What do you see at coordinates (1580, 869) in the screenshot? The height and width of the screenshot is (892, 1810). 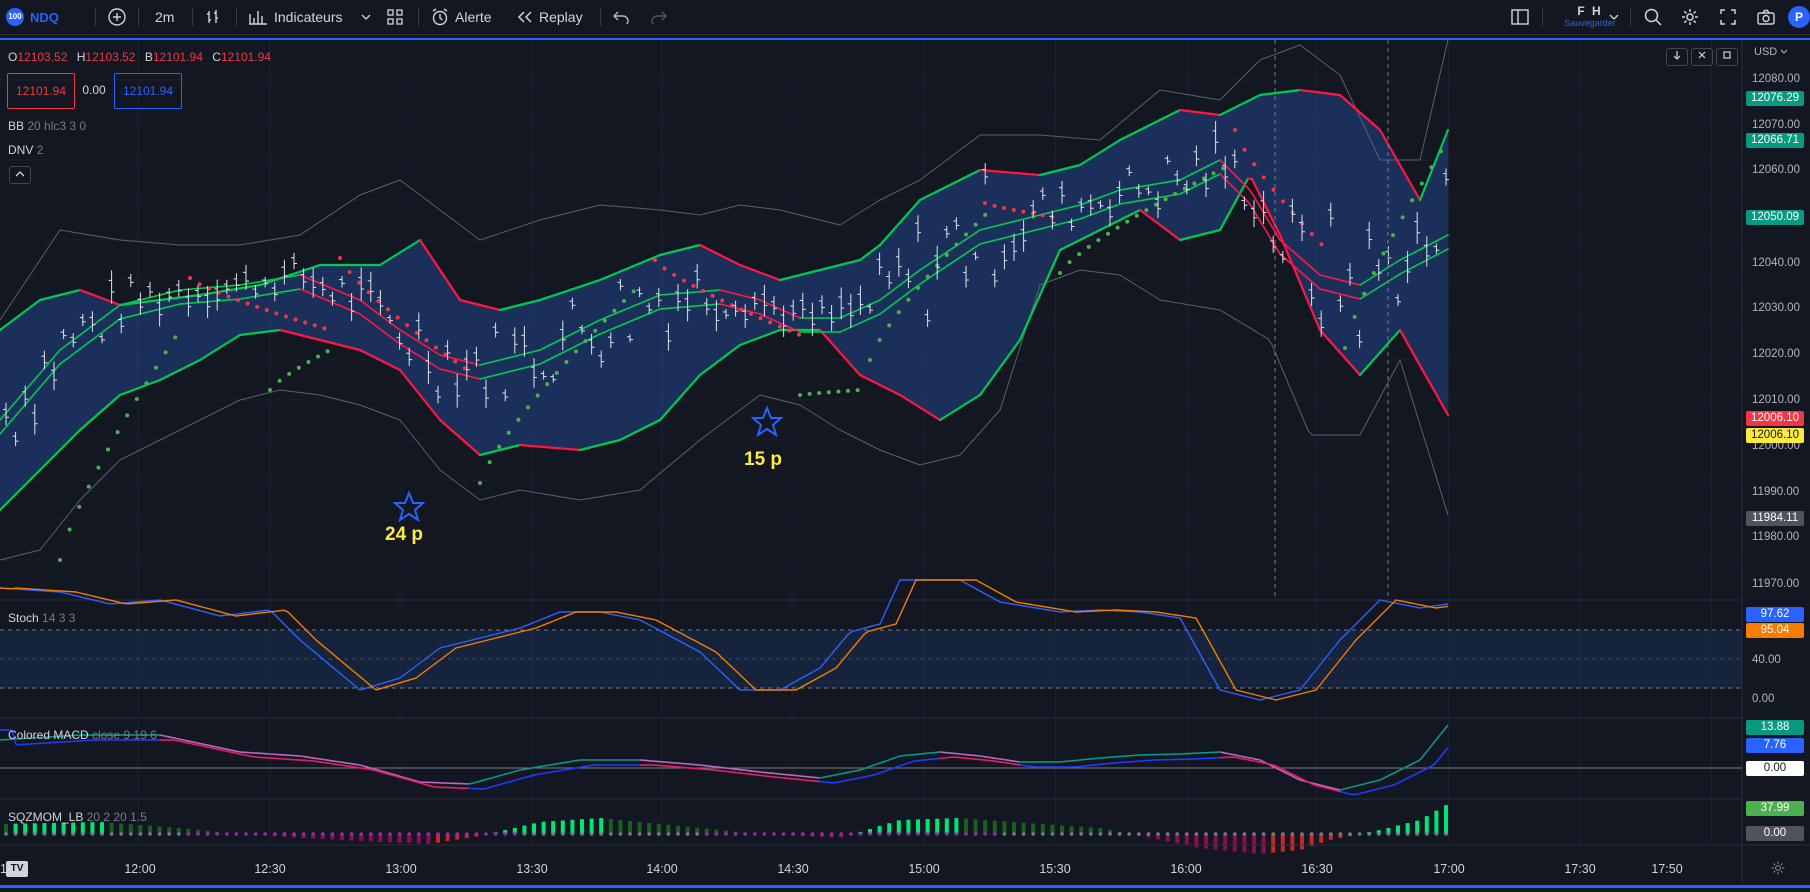 I see `time-tick-label: 17:30` at bounding box center [1580, 869].